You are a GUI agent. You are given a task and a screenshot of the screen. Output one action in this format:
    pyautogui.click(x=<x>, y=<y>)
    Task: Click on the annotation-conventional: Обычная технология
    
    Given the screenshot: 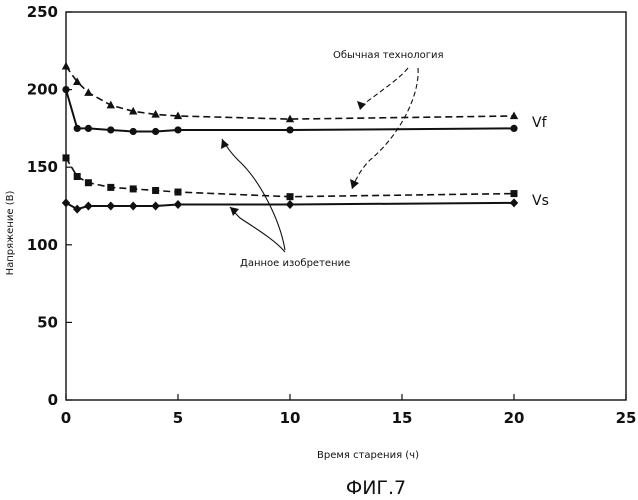 What is the action you would take?
    pyautogui.click(x=388, y=55)
    